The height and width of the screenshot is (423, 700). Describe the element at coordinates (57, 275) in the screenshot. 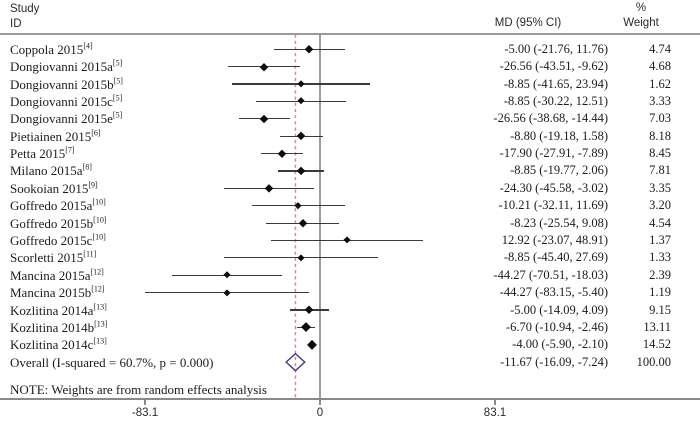

I see `study-label: Mancina 2015a[12]` at that location.